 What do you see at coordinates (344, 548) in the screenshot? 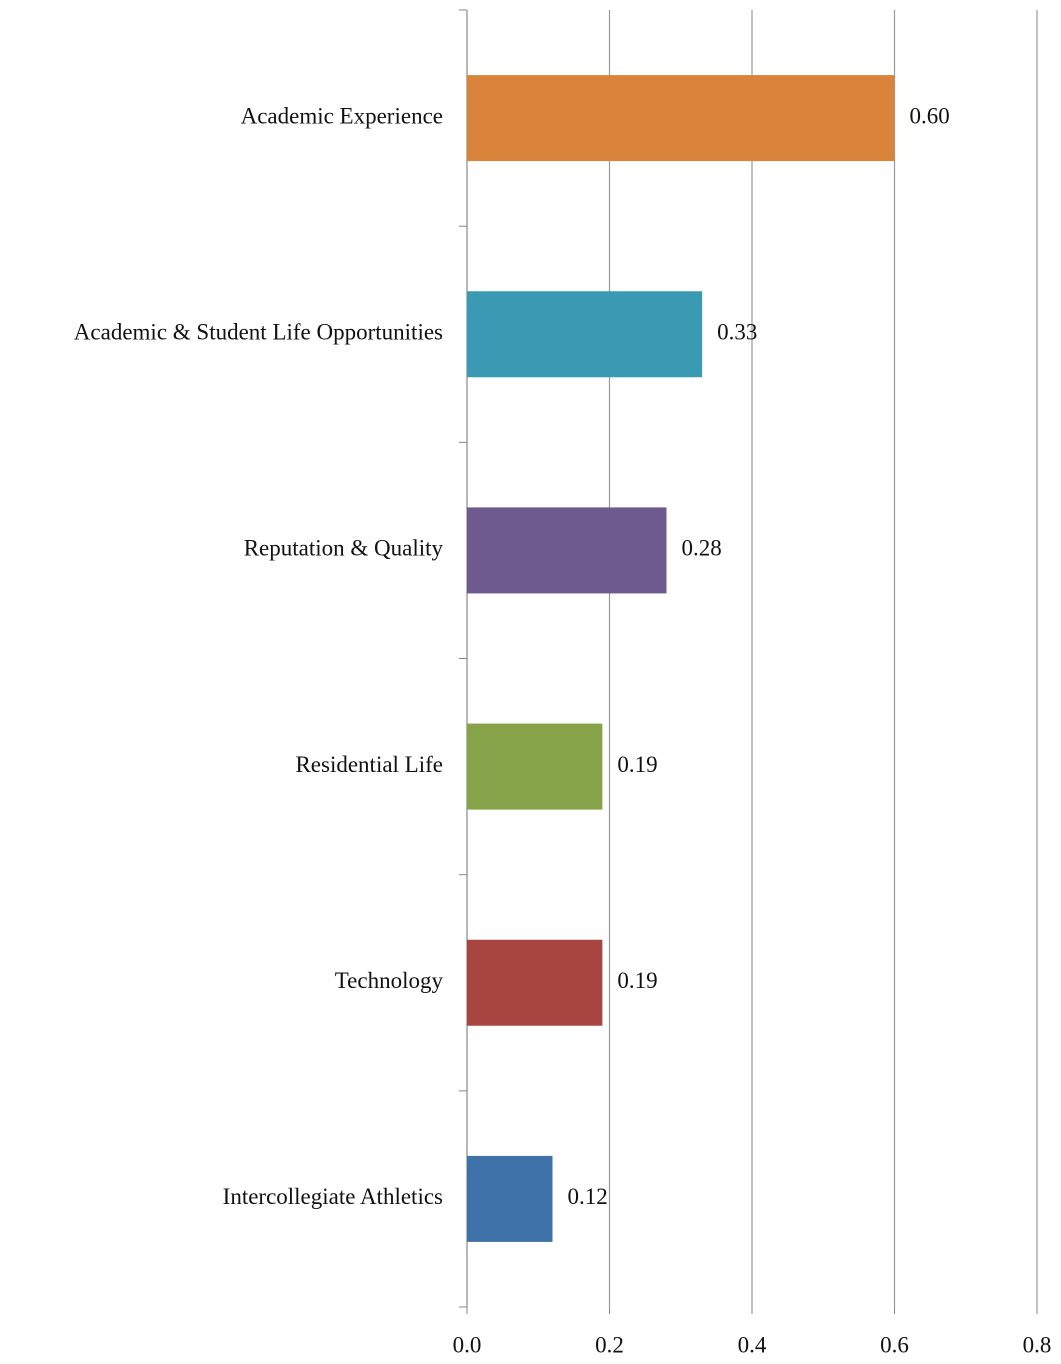
I see `y-tick-label: Reputation & Quality` at bounding box center [344, 548].